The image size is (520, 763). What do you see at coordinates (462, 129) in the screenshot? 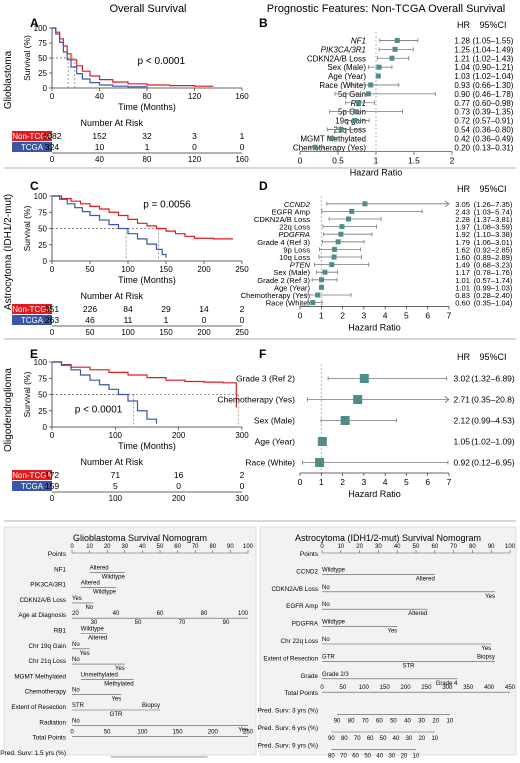
I see `hr-value: 0.54` at bounding box center [462, 129].